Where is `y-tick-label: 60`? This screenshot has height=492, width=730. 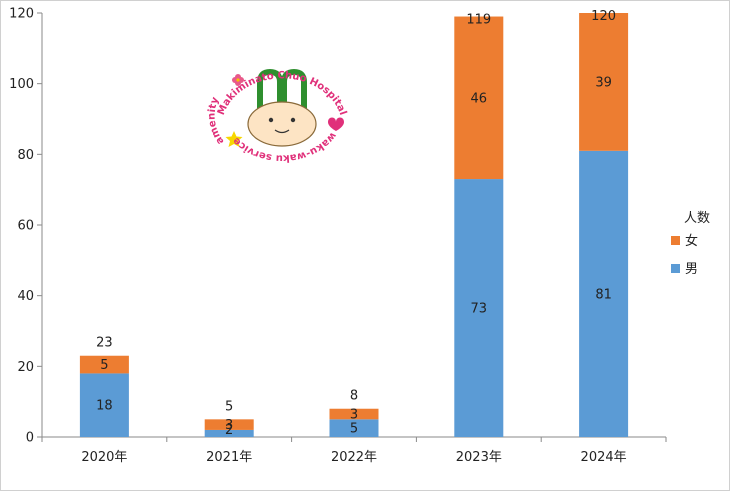
y-tick-label: 60 is located at coordinates (25, 226).